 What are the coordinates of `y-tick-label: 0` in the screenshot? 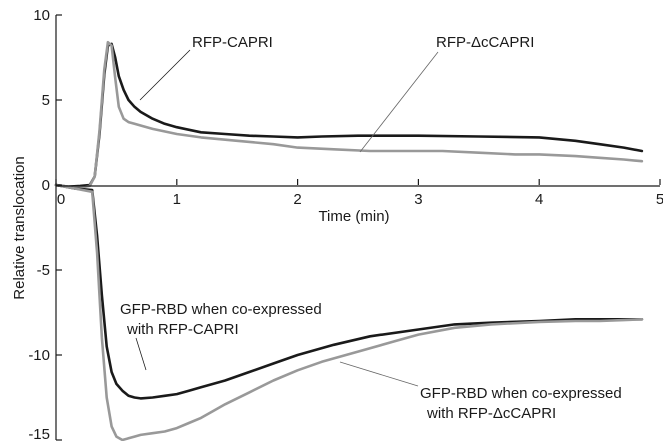 It's located at (46, 185).